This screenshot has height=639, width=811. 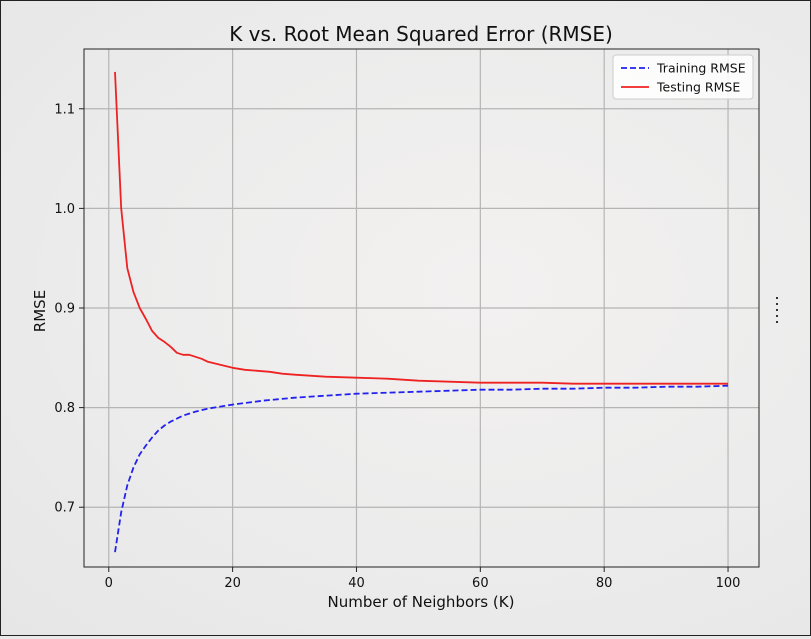 What do you see at coordinates (604, 583) in the screenshot?
I see `x-tick-label: 80` at bounding box center [604, 583].